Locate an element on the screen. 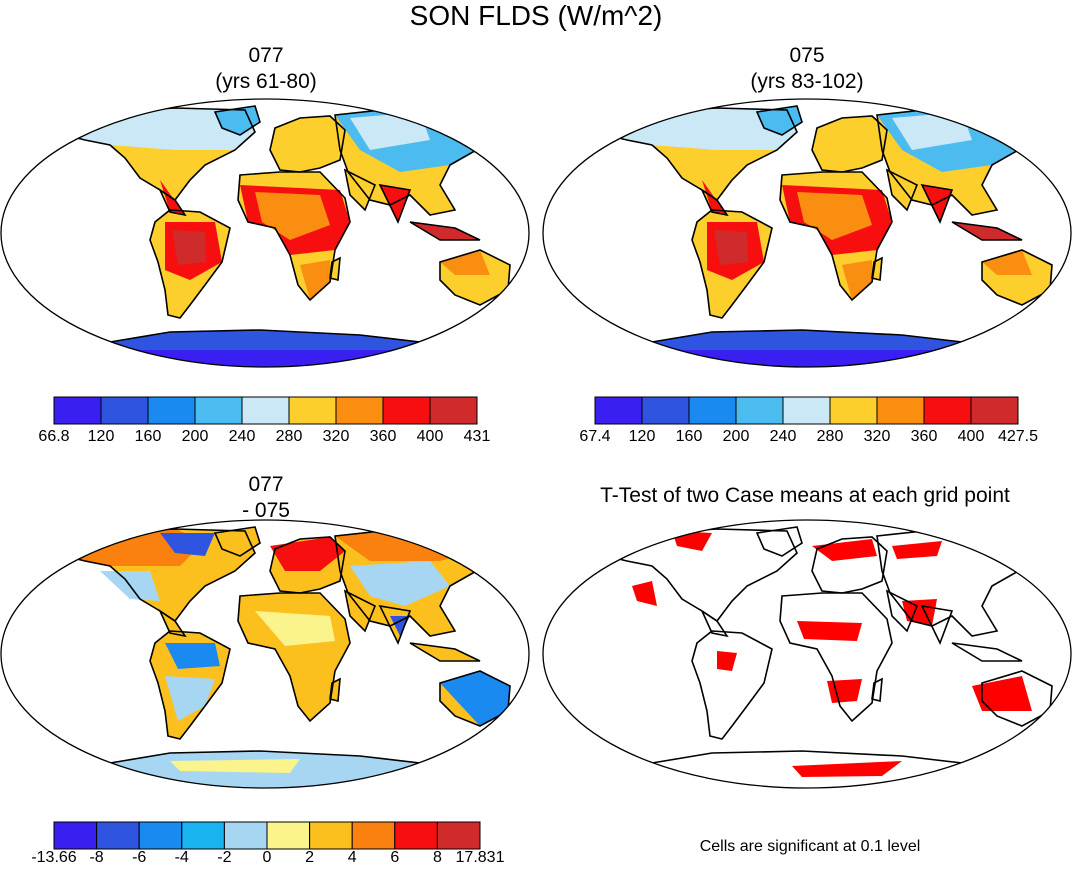  colorbar-labels-diff: -13.66 -8 -6 -4 -2 0 2 4 6 8 17.831 is located at coordinates (536, 859).